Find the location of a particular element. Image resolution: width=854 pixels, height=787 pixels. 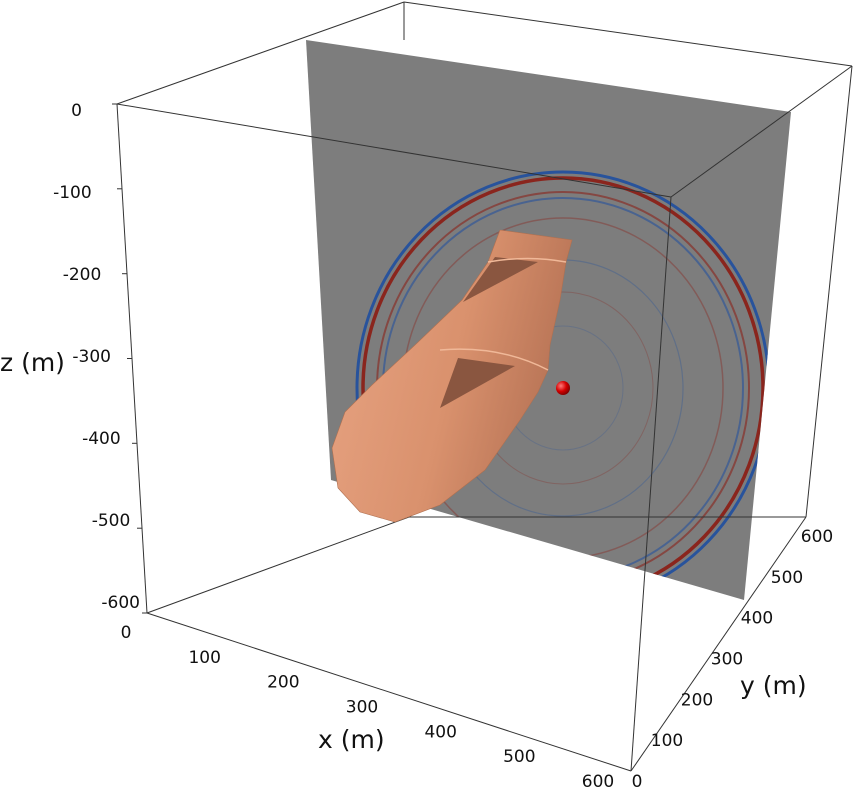

source-point is located at coordinates (563, 388).